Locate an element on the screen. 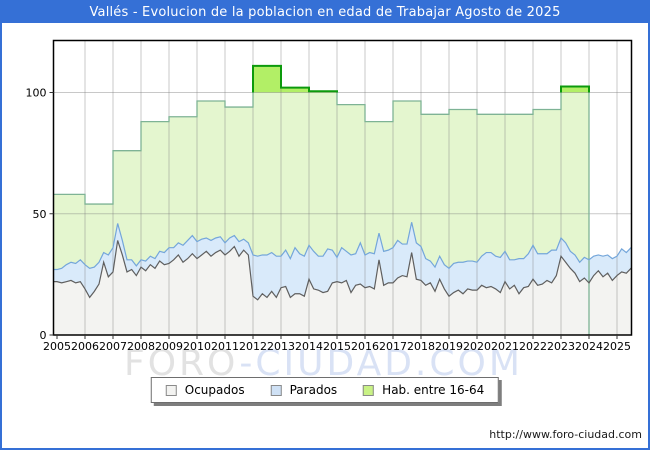 The image size is (650, 450). legend-label-hab: Hab. entre 16-64 is located at coordinates (433, 390).